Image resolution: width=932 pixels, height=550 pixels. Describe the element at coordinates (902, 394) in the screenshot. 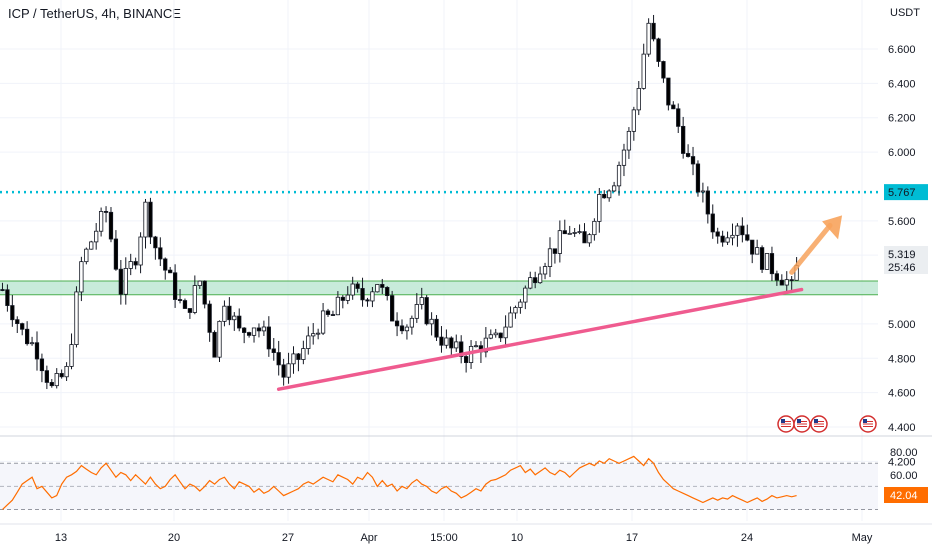

I see `price-axis-tick: 4.600` at that location.